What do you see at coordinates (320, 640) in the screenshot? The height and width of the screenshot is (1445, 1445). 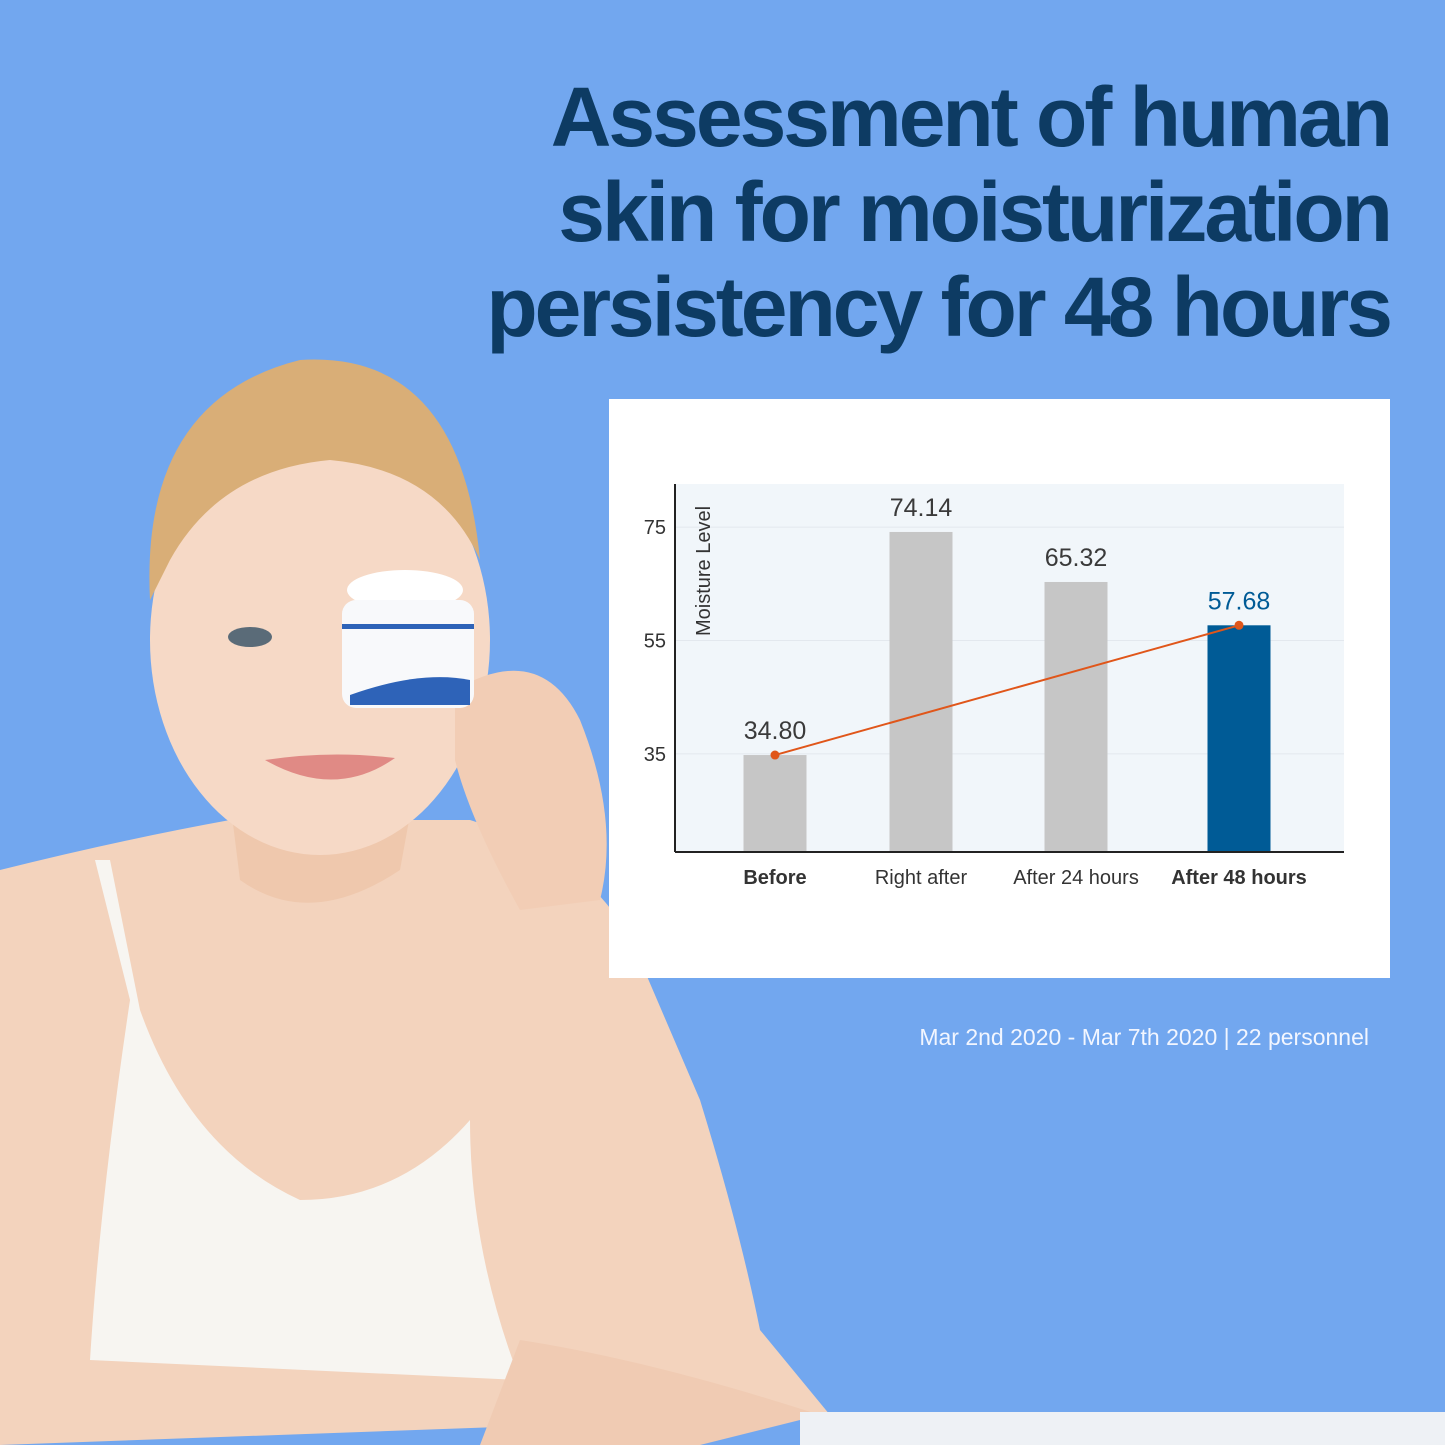 I see `model-face` at bounding box center [320, 640].